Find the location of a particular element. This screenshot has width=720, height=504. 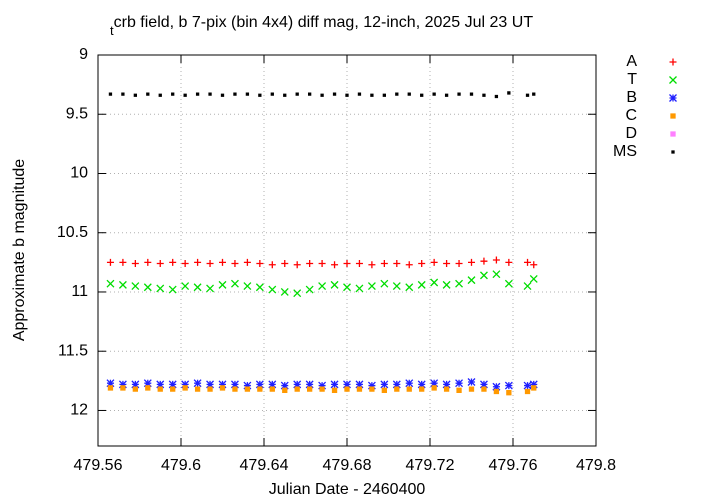

x-tick-label: 479.68 is located at coordinates (347, 465).